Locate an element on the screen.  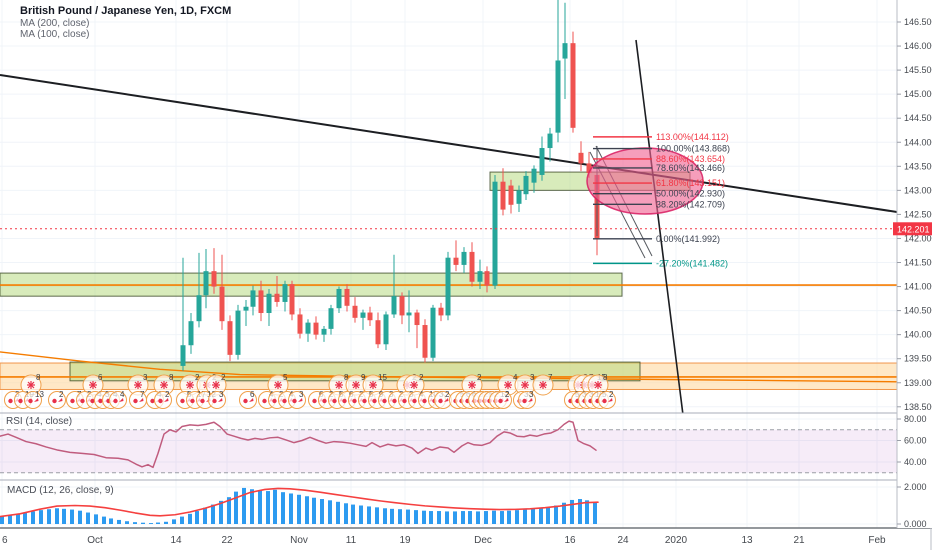
time-tick-label: Feb is located at coordinates (877, 540).